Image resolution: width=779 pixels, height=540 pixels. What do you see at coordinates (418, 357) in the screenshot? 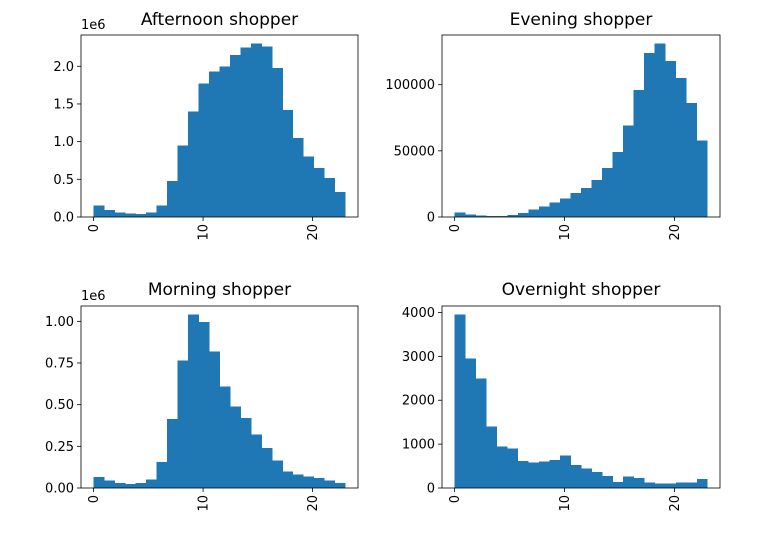
I see `y-tick-label: 3000` at bounding box center [418, 357].